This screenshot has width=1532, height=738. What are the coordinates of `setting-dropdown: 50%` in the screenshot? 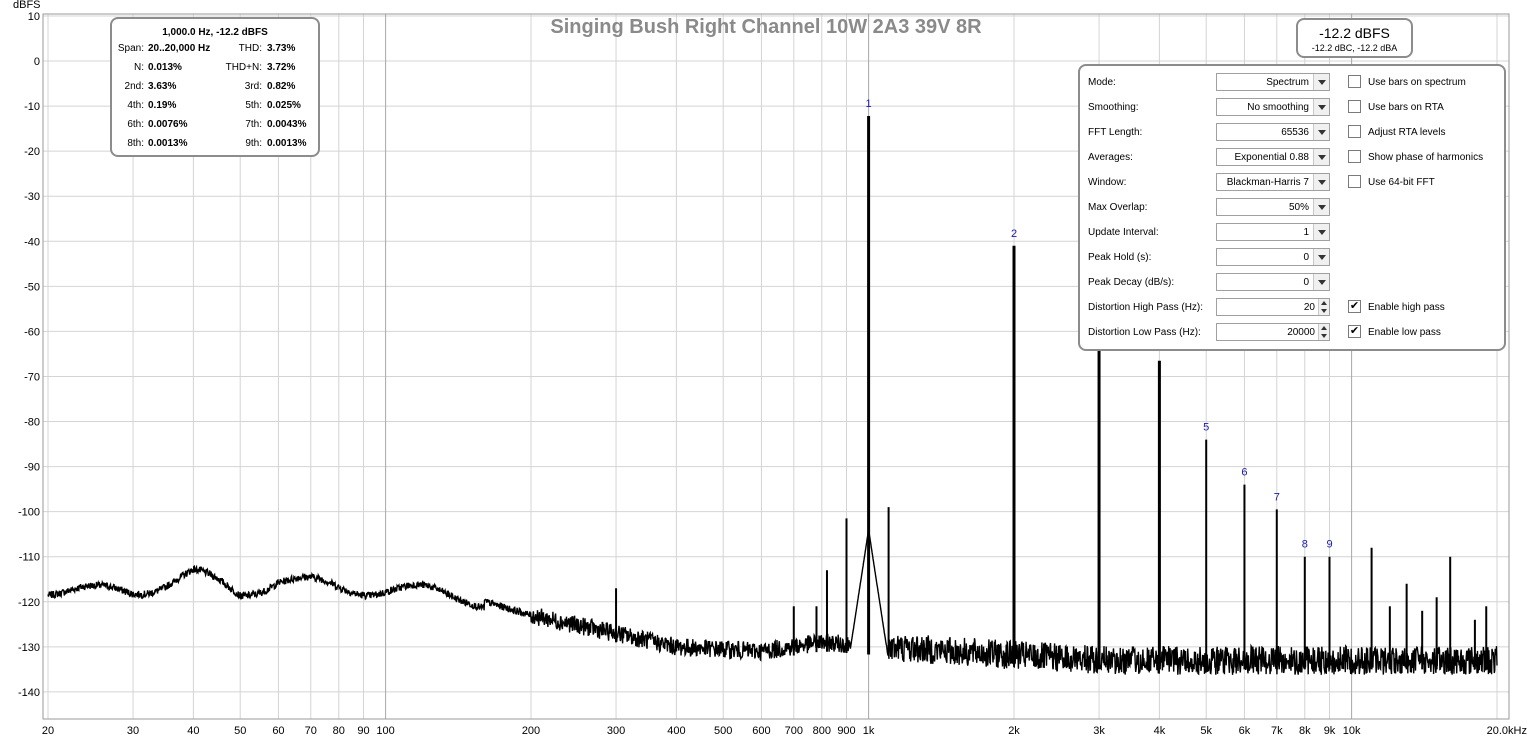 It's located at (1273, 207).